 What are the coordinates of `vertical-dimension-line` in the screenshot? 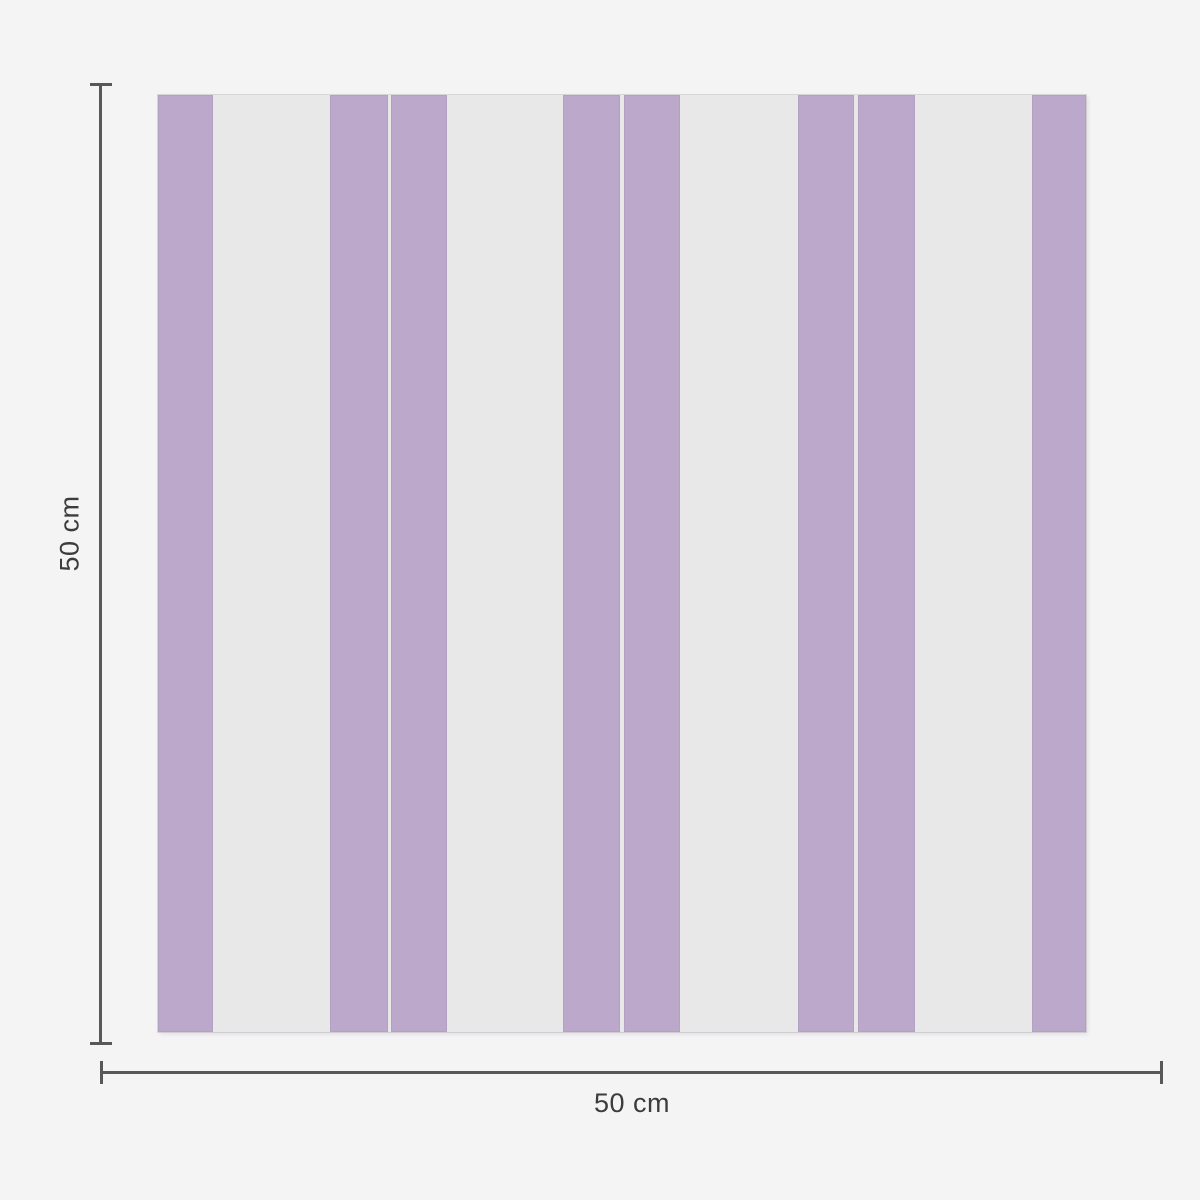 It's located at (100, 564).